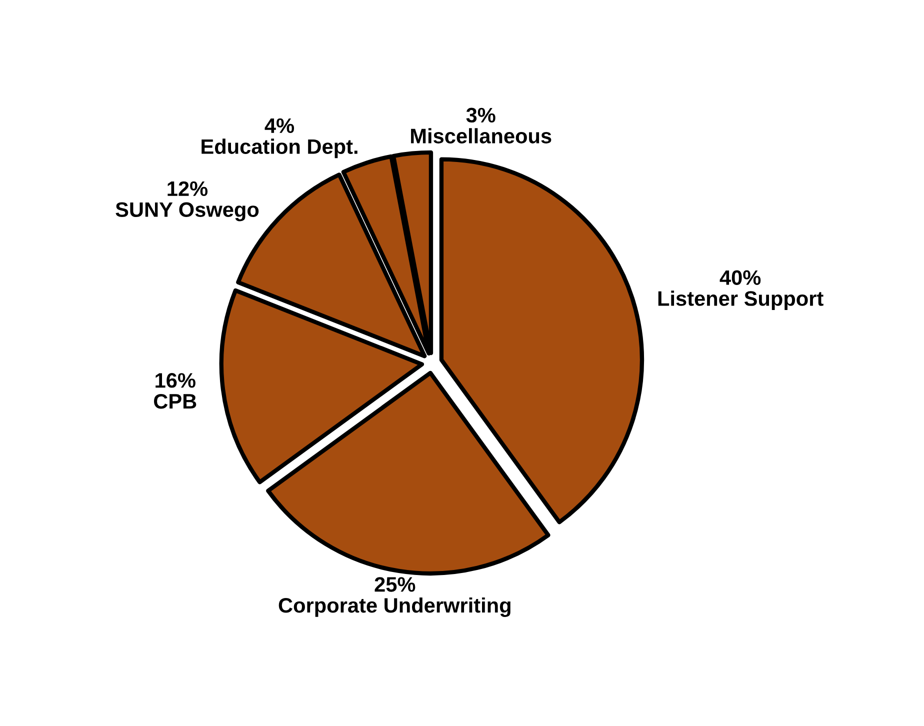  Describe the element at coordinates (481, 136) in the screenshot. I see `slice-label: Miscellaneous` at that location.